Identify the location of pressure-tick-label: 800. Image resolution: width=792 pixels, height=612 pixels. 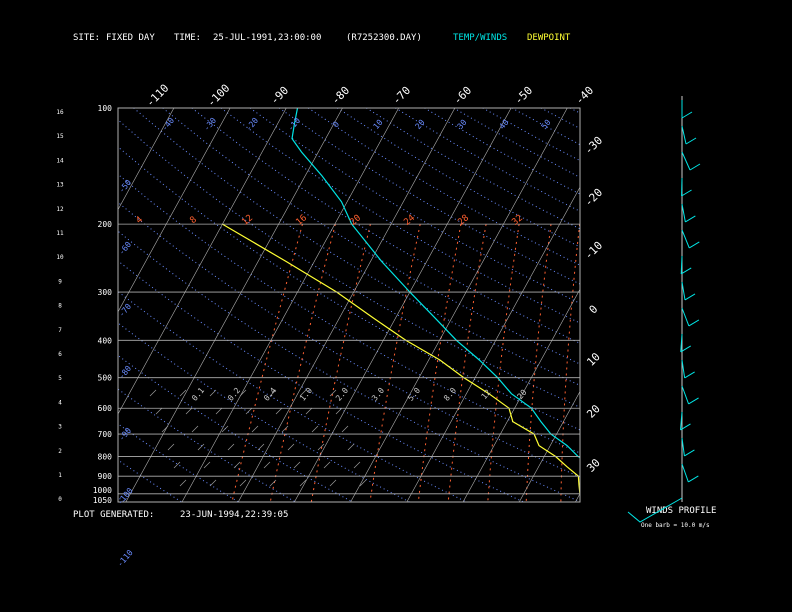
(105, 456).